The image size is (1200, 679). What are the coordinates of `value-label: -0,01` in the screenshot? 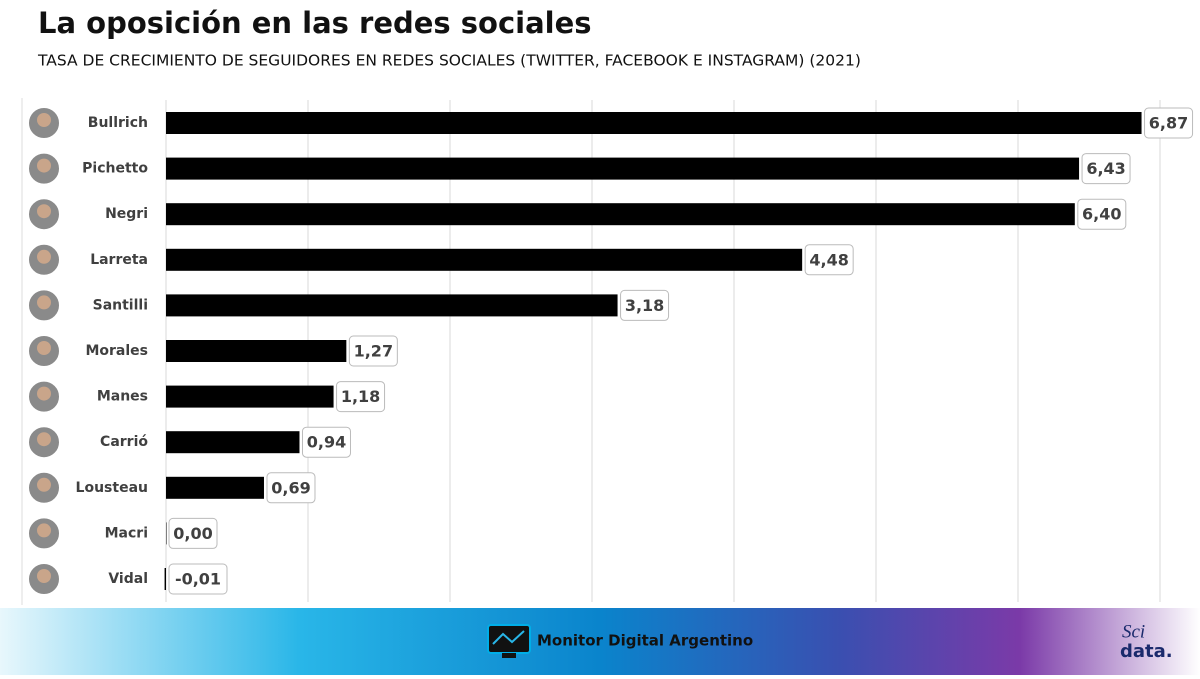 It's located at (198, 579).